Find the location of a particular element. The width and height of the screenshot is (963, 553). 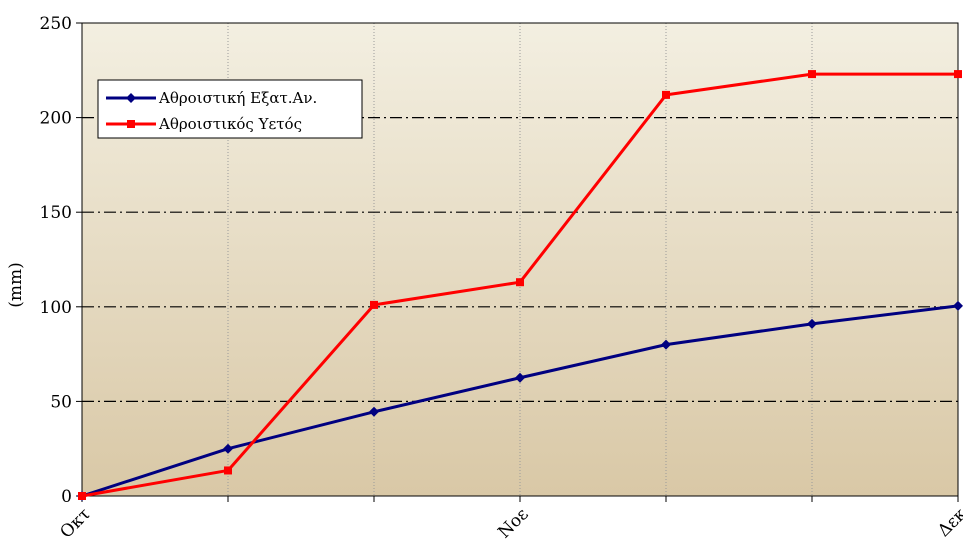

y-tick-label: 200 is located at coordinates (56, 119).